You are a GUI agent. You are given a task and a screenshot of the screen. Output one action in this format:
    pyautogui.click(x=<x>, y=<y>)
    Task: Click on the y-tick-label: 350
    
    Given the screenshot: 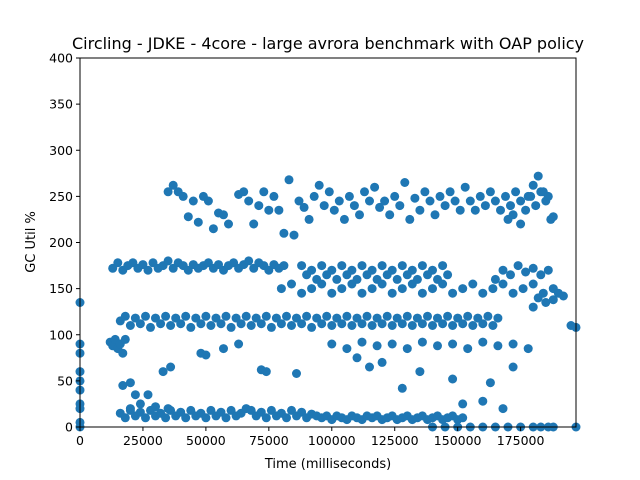 What is the action you would take?
    pyautogui.click(x=61, y=104)
    